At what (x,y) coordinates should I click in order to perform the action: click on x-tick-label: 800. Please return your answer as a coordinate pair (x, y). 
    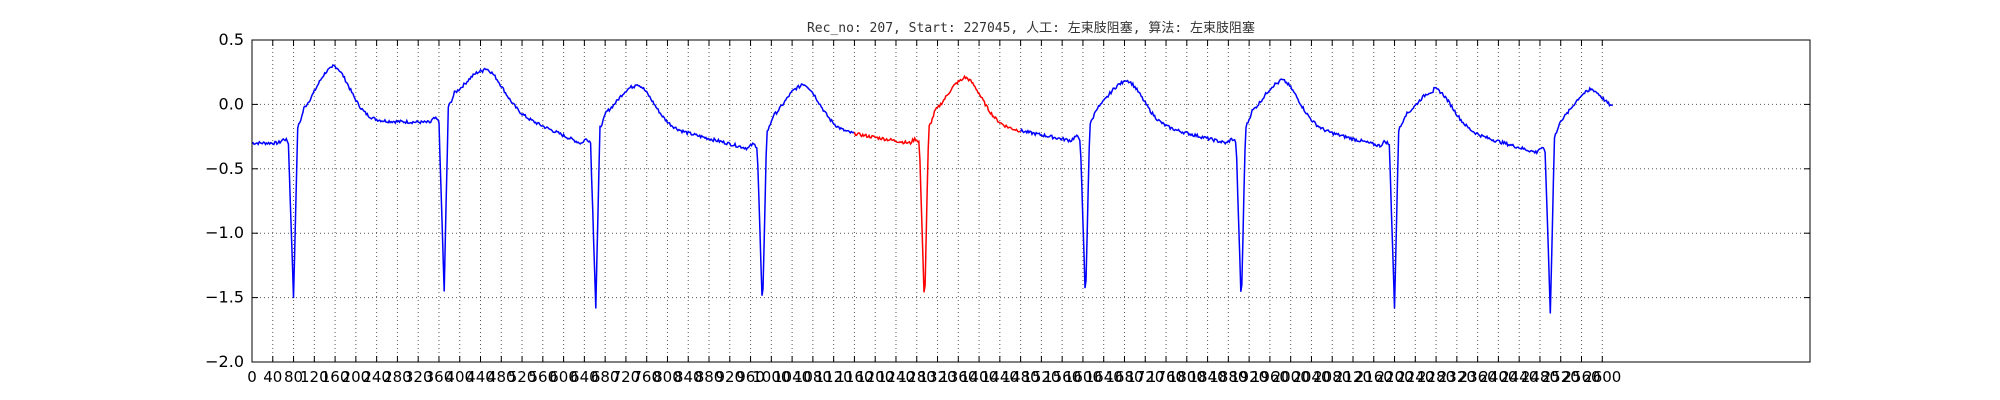
    Looking at the image, I should click on (667, 377).